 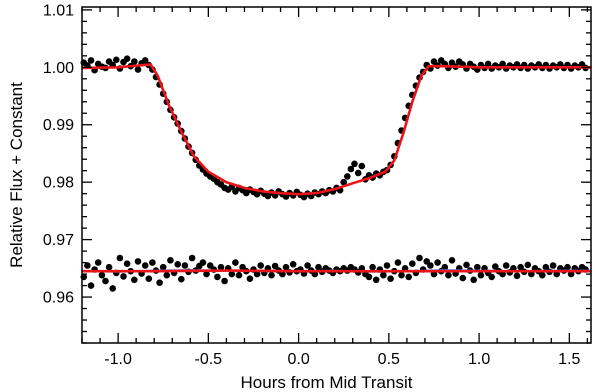 What do you see at coordinates (209, 359) in the screenshot?
I see `x-tick-label: -0.5` at bounding box center [209, 359].